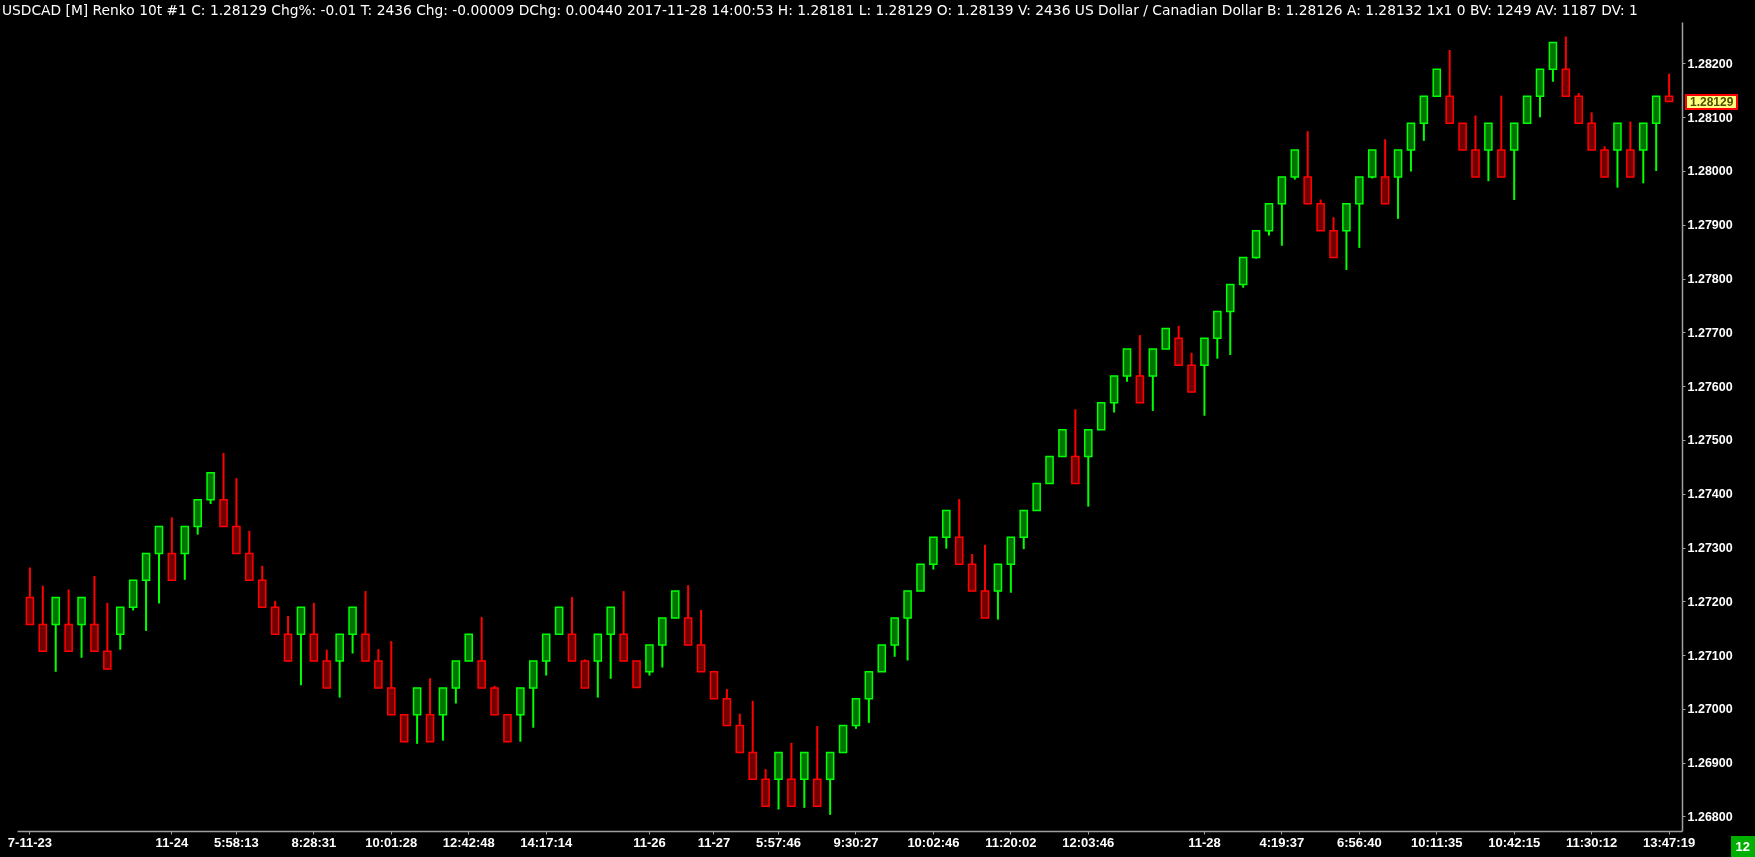 The image size is (1755, 857). I want to click on x-tick-label: 10:02:46, so click(933, 842).